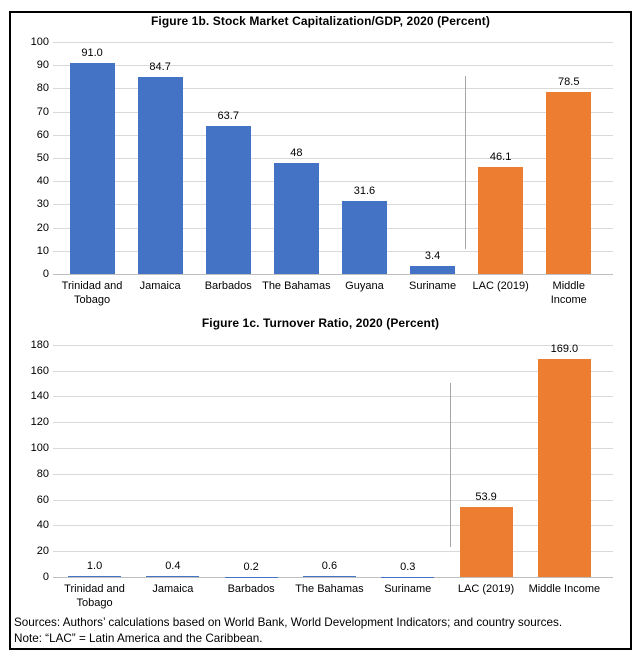 This screenshot has height=656, width=641. I want to click on value-label-middle-income: 78.5, so click(569, 81).